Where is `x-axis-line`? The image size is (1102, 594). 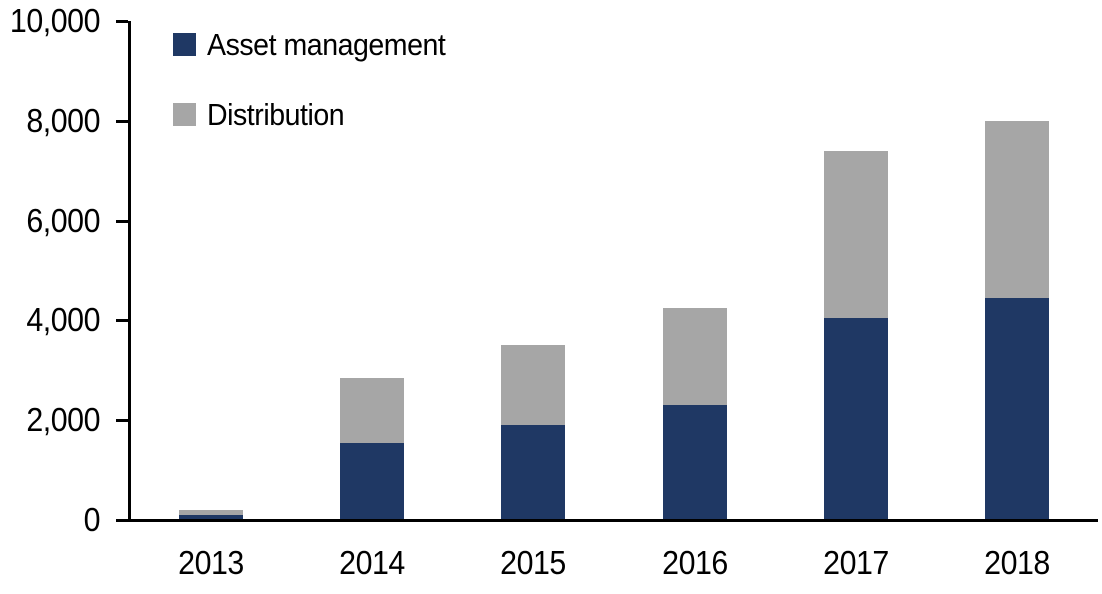
x-axis-line is located at coordinates (607, 520).